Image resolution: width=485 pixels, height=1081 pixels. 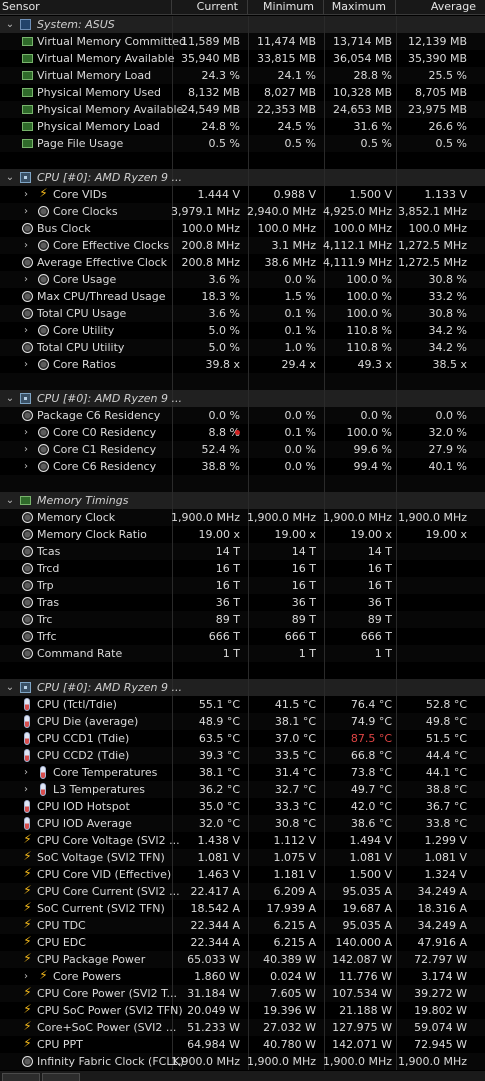 What do you see at coordinates (242, 636) in the screenshot?
I see `sensor-row: Trfc 666 T 666 T 666 T` at bounding box center [242, 636].